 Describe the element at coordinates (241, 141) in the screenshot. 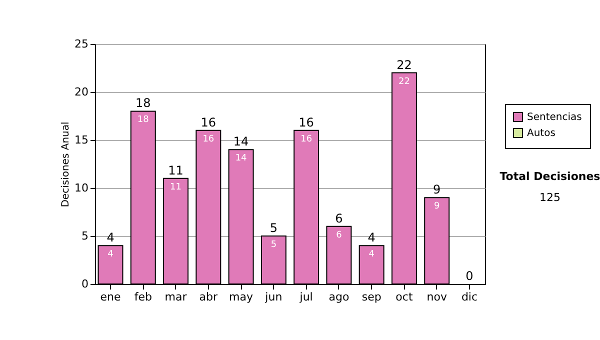

I see `total-label: 14` at that location.